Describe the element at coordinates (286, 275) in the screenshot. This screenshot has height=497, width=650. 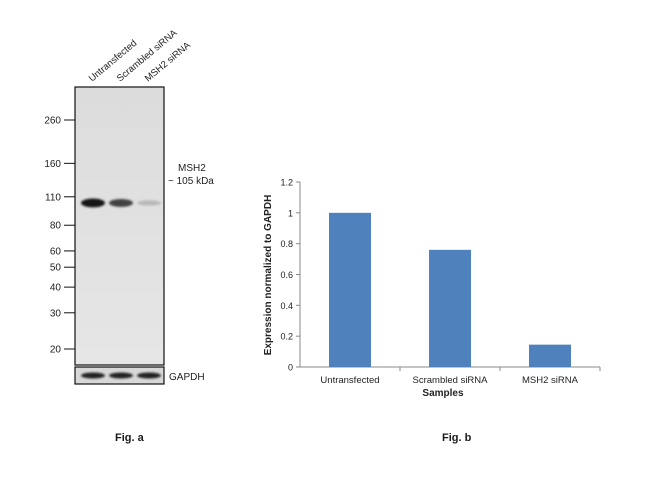
I see `y-tick-label: 0.6` at that location.